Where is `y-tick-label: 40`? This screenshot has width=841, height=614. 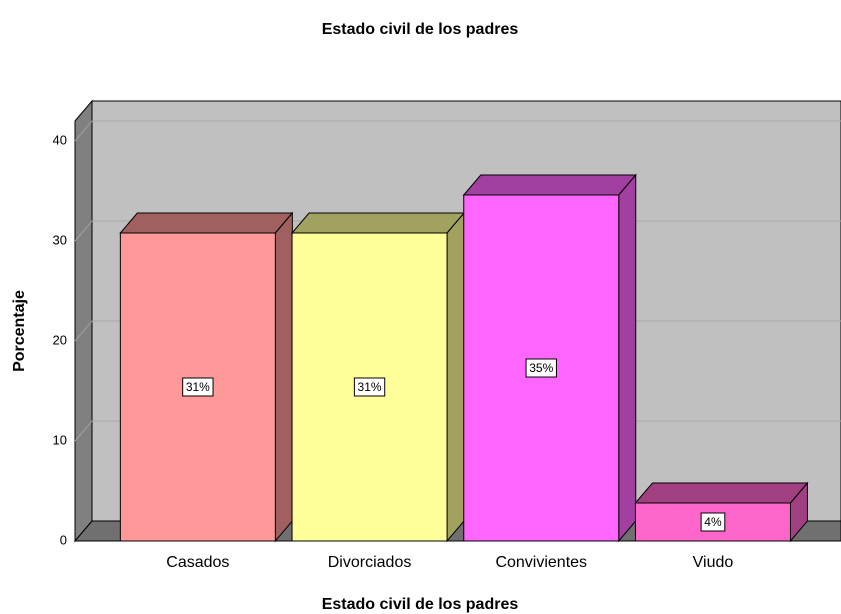 y-tick-label: 40 is located at coordinates (60, 139).